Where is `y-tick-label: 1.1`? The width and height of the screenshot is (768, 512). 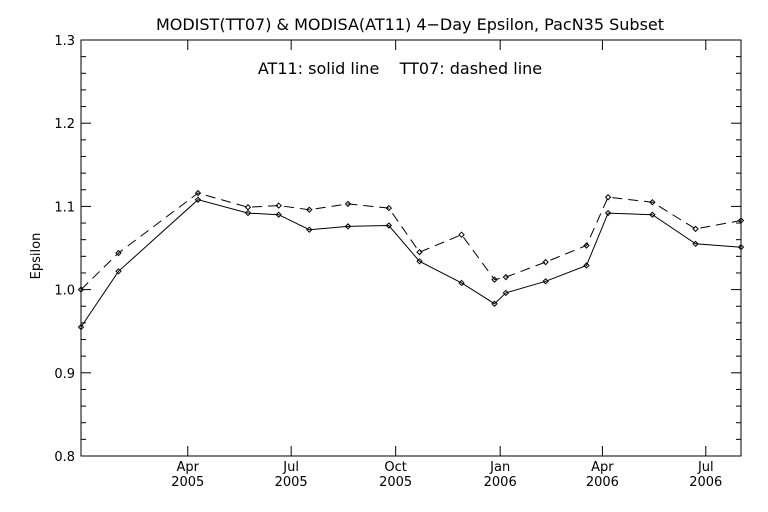
y-tick-label: 1.1 is located at coordinates (64, 207).